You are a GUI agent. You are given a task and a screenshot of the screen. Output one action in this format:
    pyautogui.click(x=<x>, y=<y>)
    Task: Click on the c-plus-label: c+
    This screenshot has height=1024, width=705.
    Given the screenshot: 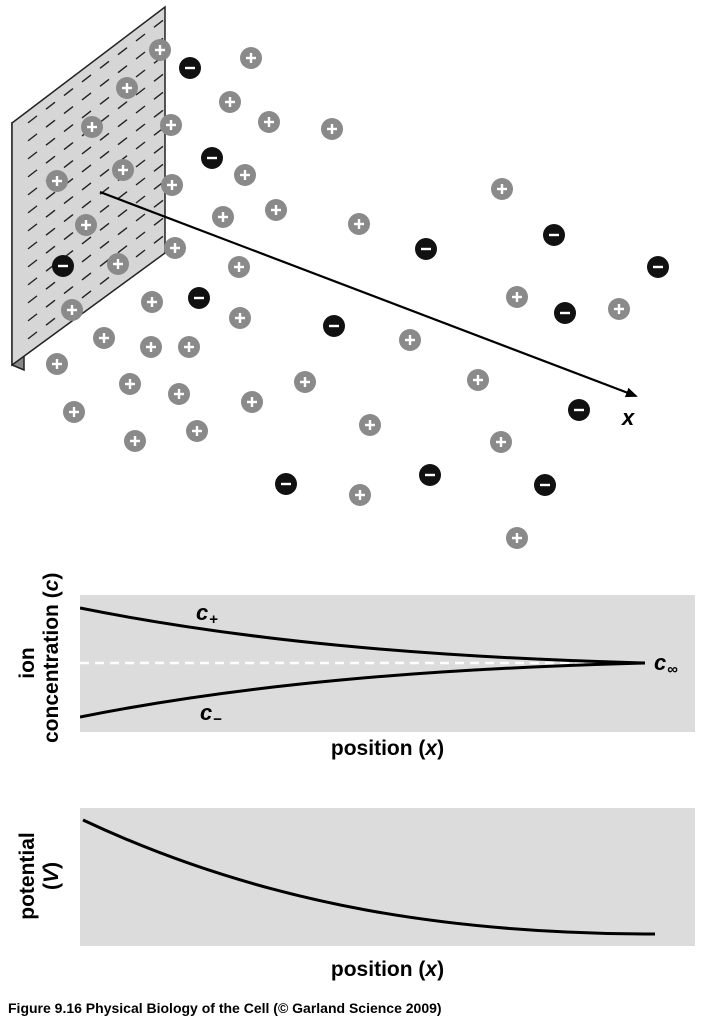 What is the action you would take?
    pyautogui.click(x=207, y=614)
    